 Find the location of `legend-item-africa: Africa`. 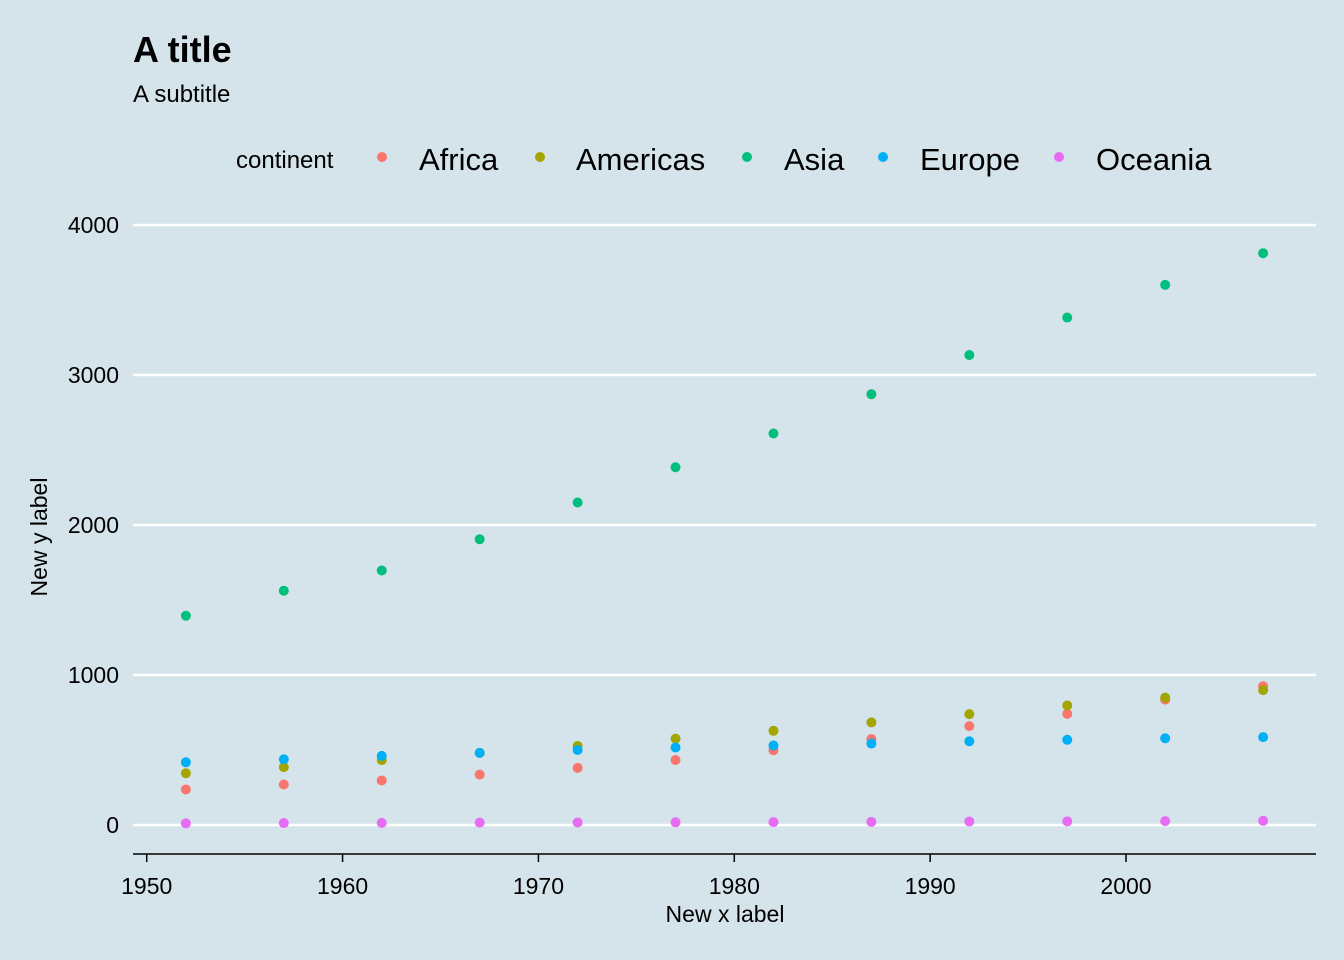

legend-item-africa: Africa is located at coordinates (438, 159).